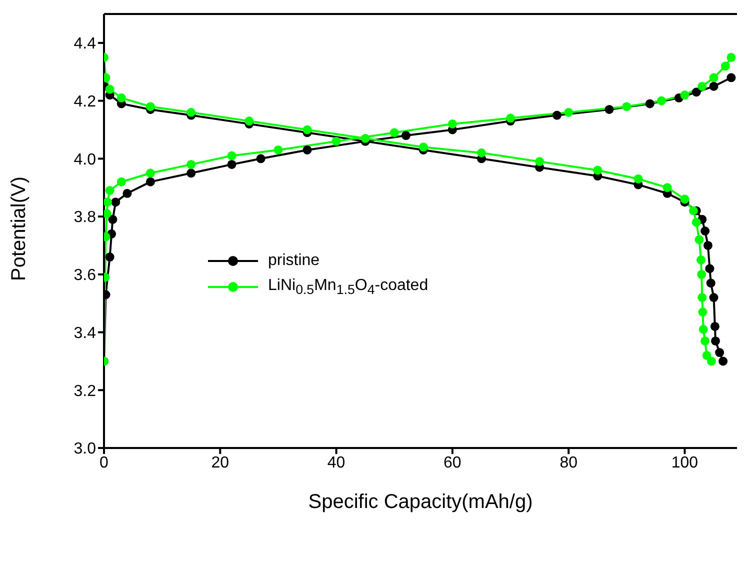  Describe the element at coordinates (420, 502) in the screenshot. I see `x-axis-title: Specific Capacity(mAh/g)` at that location.